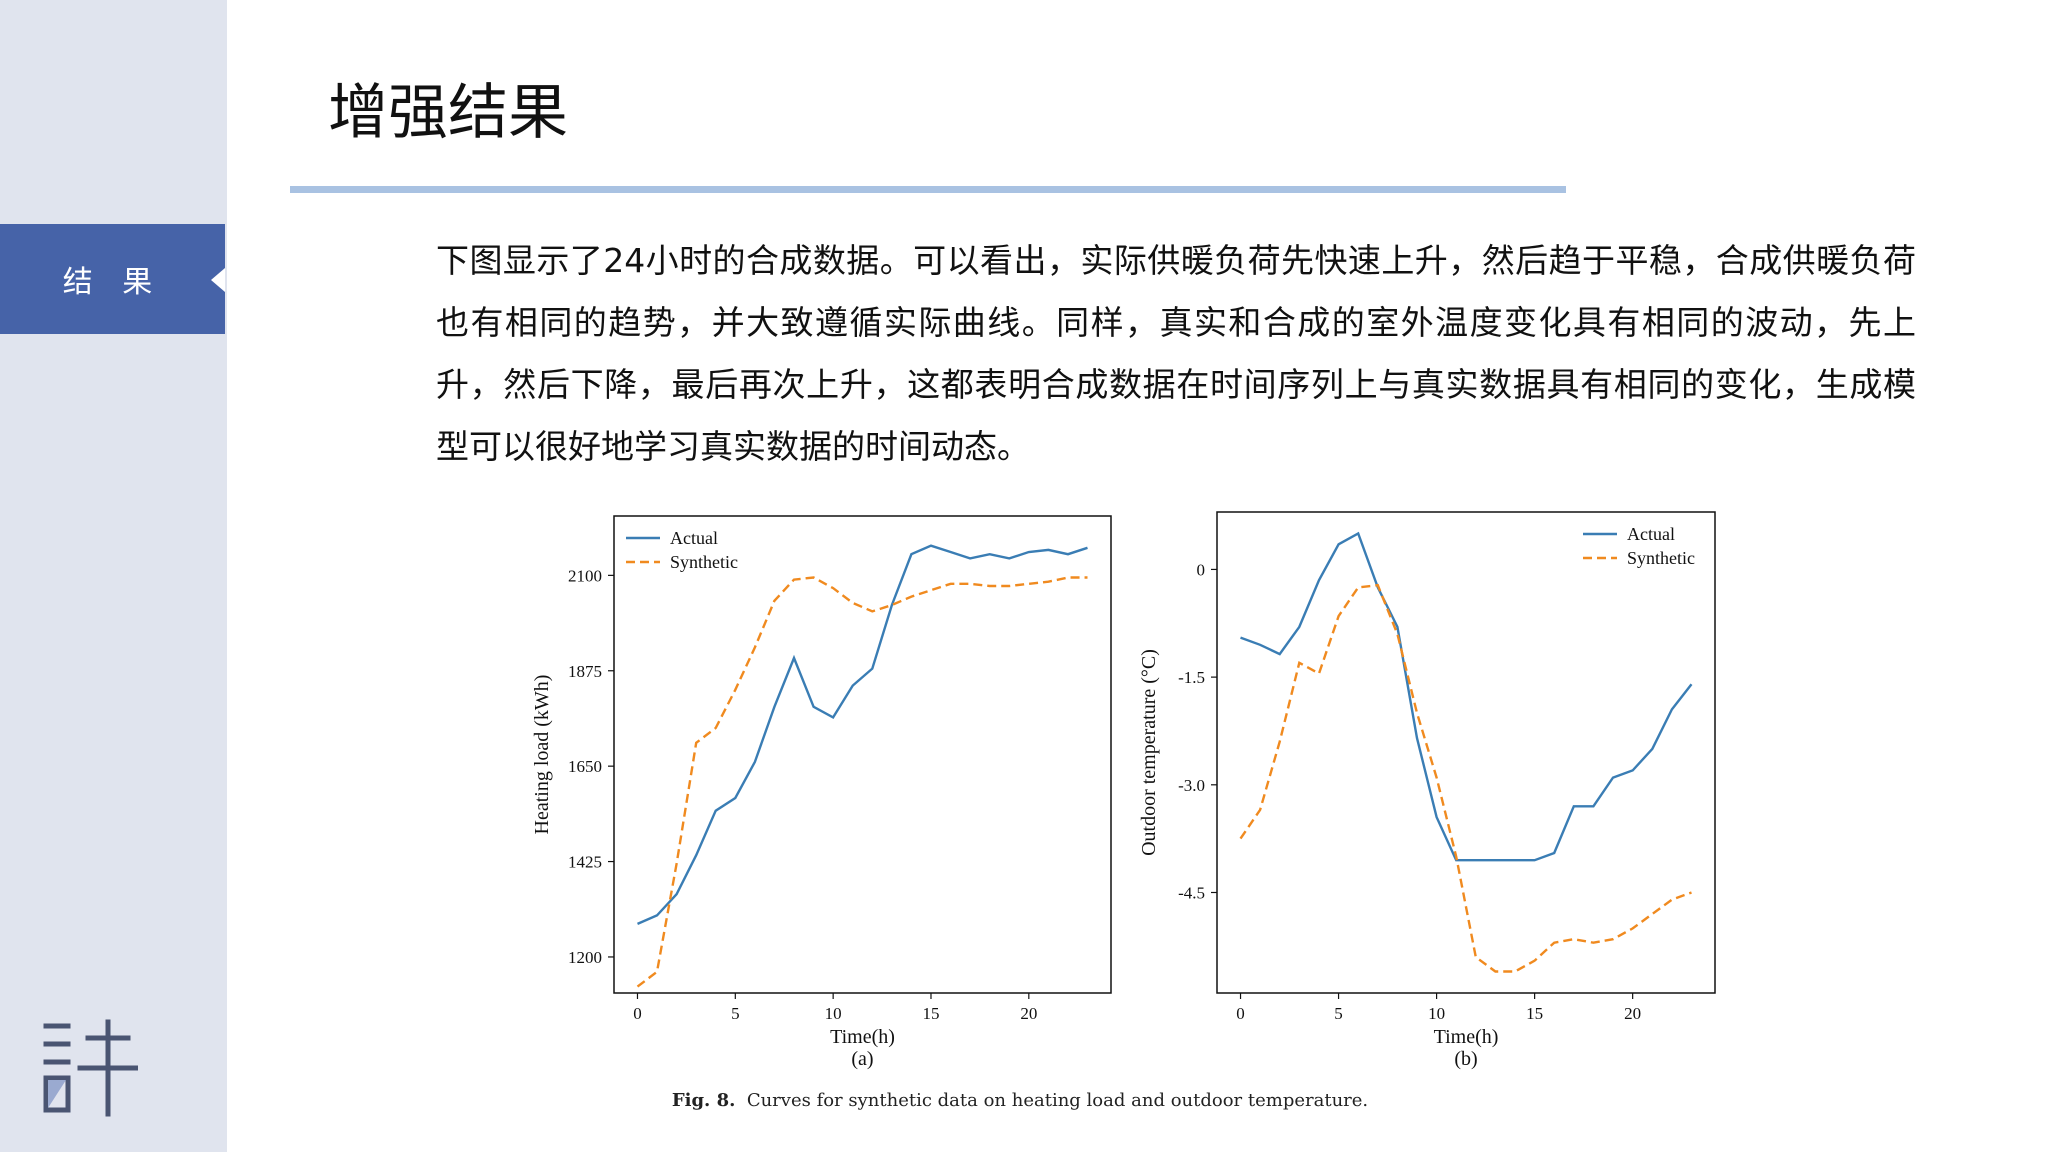  I want to click on y-tick-label: 1650, so click(585, 766).